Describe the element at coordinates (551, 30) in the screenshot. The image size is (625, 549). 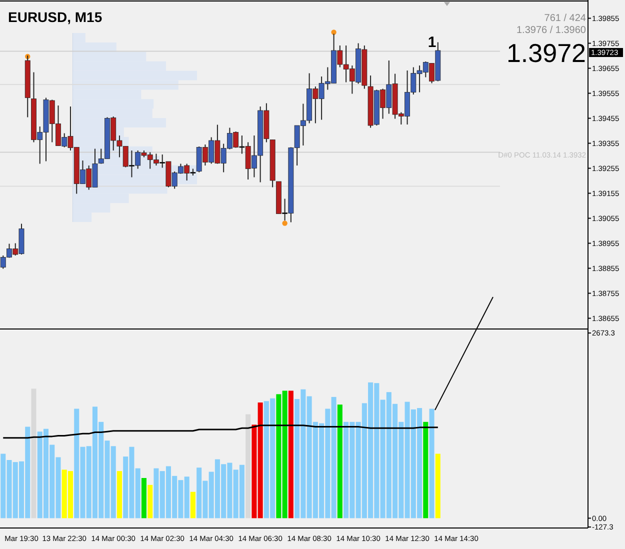
I see `annotation: 1.3976 / 1.3960` at that location.